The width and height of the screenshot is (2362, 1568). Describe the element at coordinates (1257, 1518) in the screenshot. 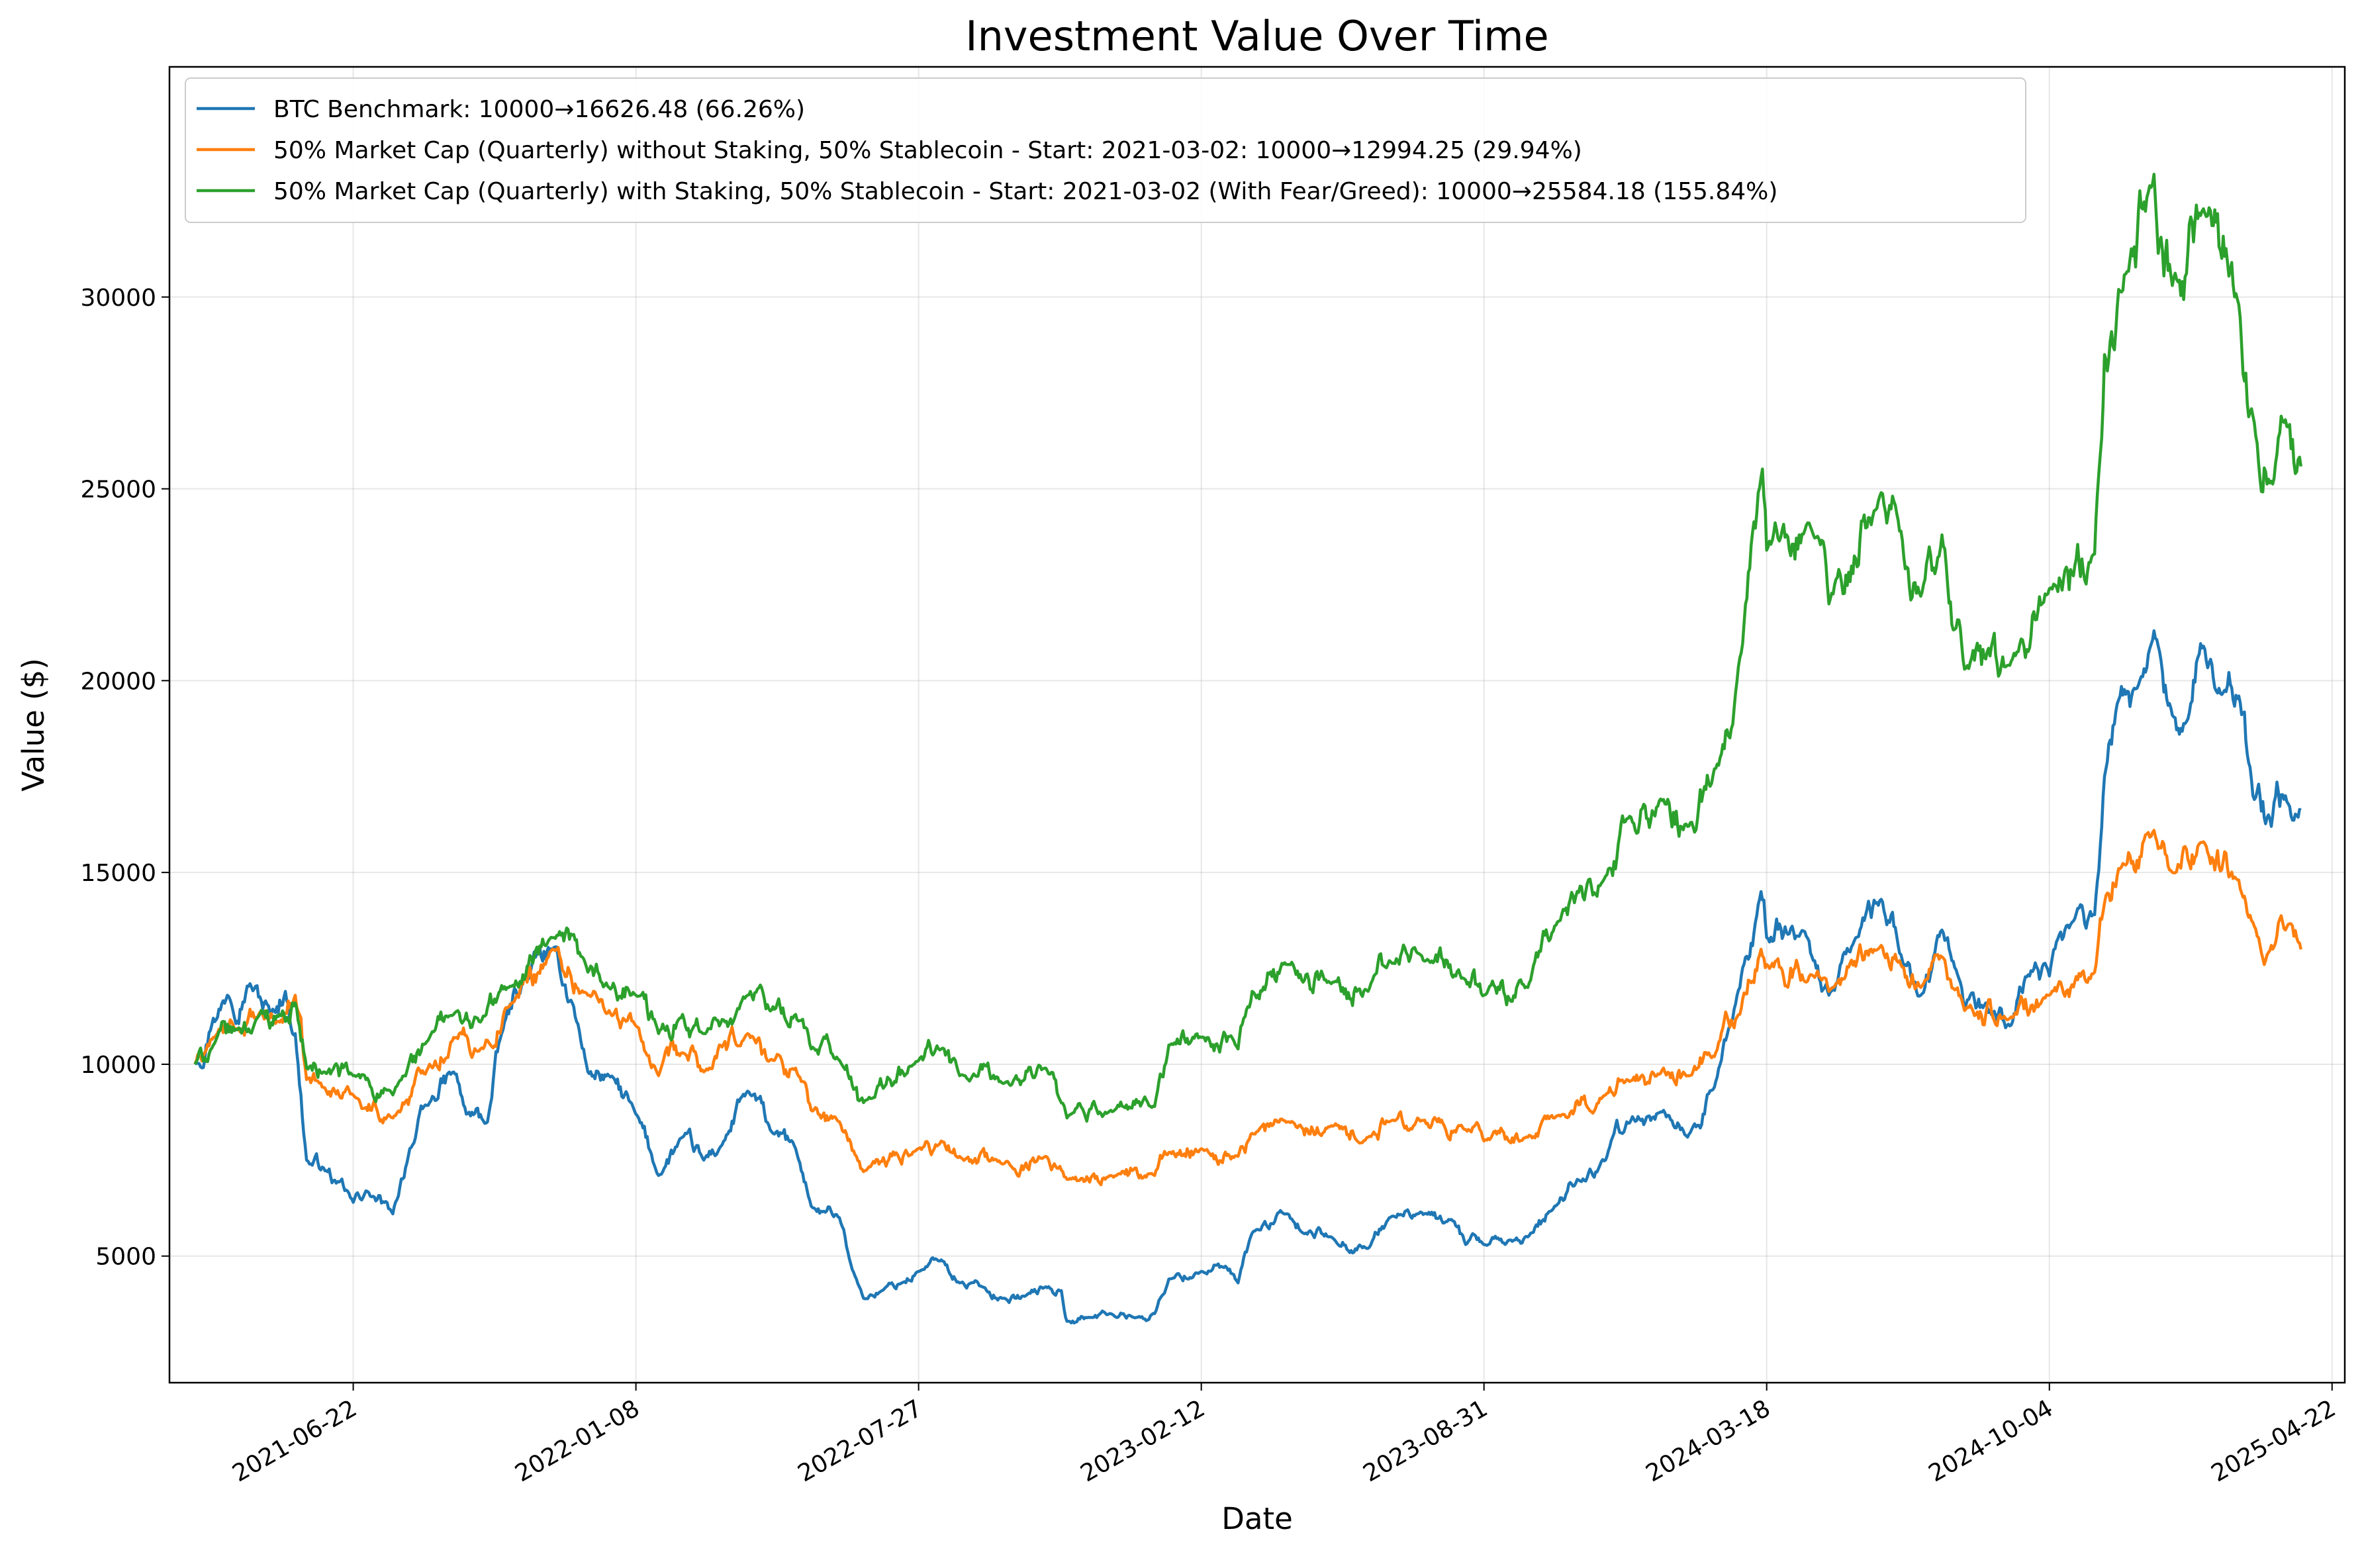

I see `x-axis-label: Date` at that location.